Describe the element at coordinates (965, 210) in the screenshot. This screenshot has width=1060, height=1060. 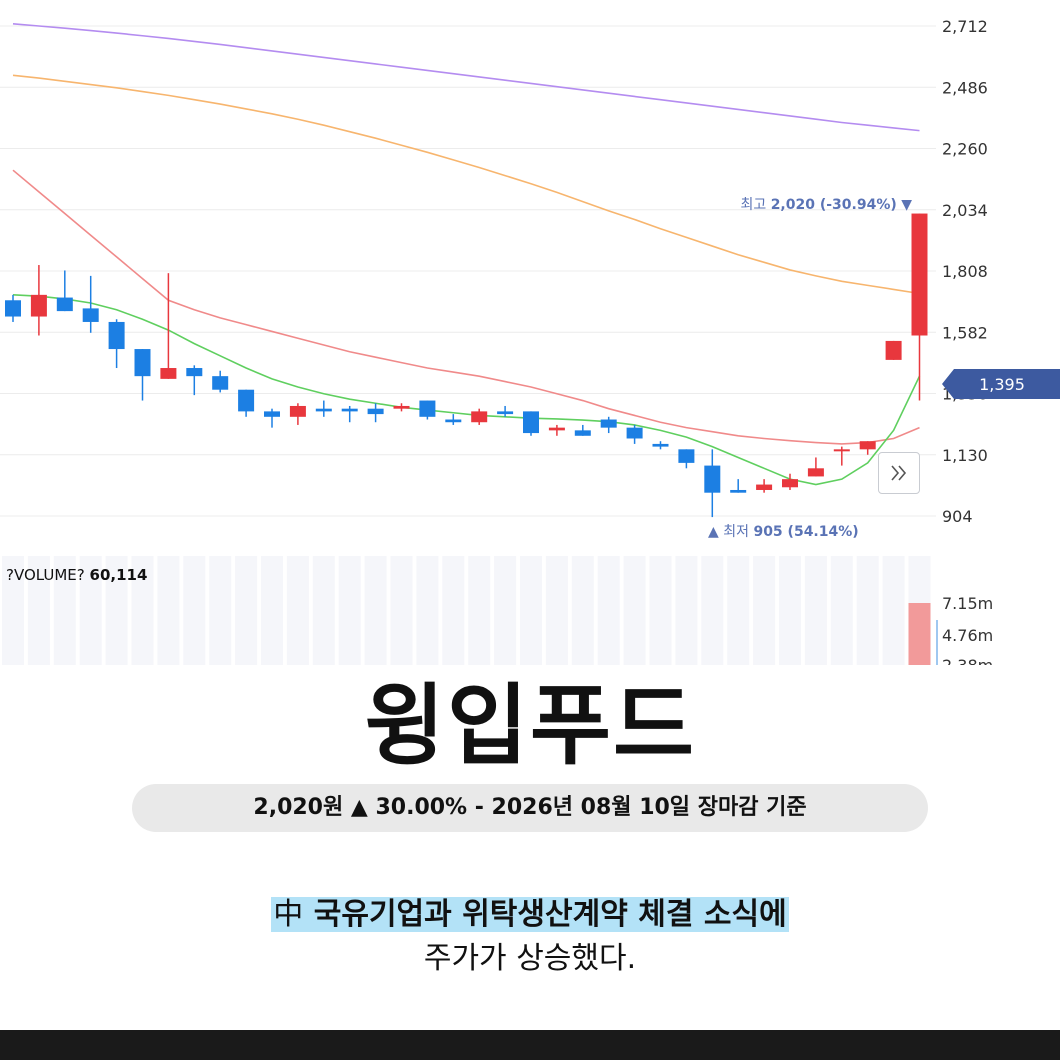
I see `y-tick-label: 2,034` at that location.